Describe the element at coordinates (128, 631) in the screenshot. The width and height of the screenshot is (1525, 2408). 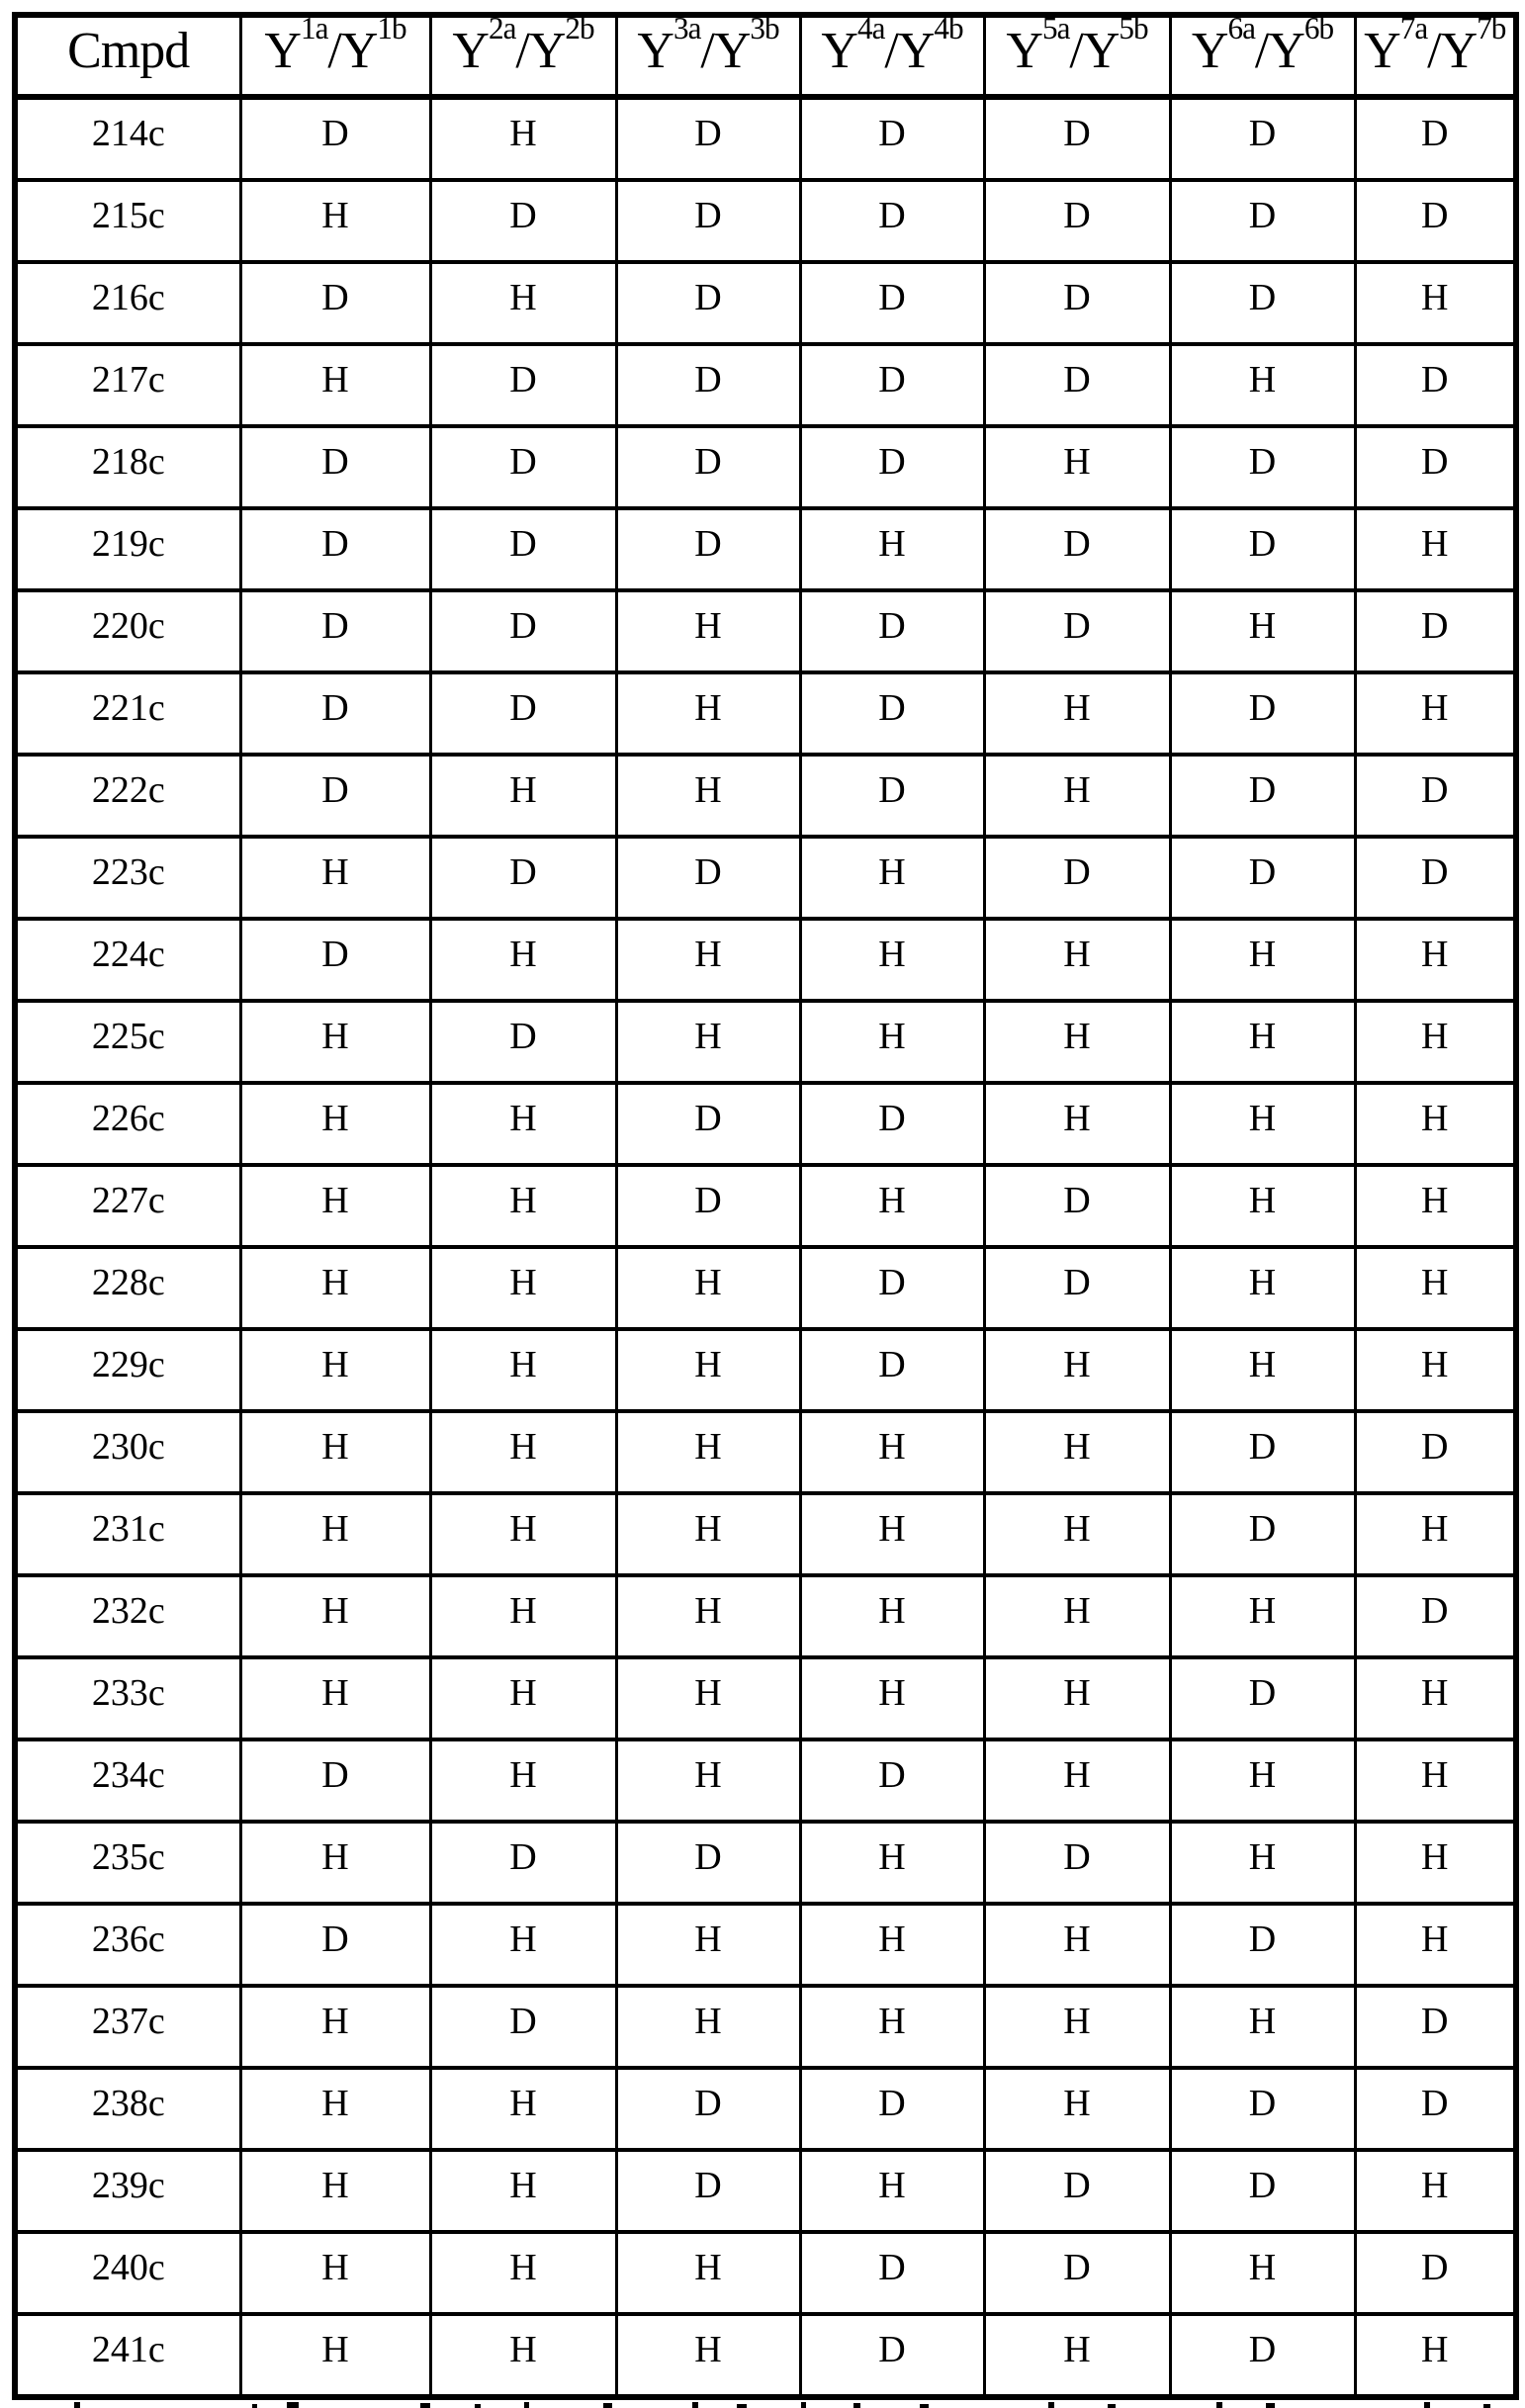
I see `compound-id-cell: 220c` at that location.